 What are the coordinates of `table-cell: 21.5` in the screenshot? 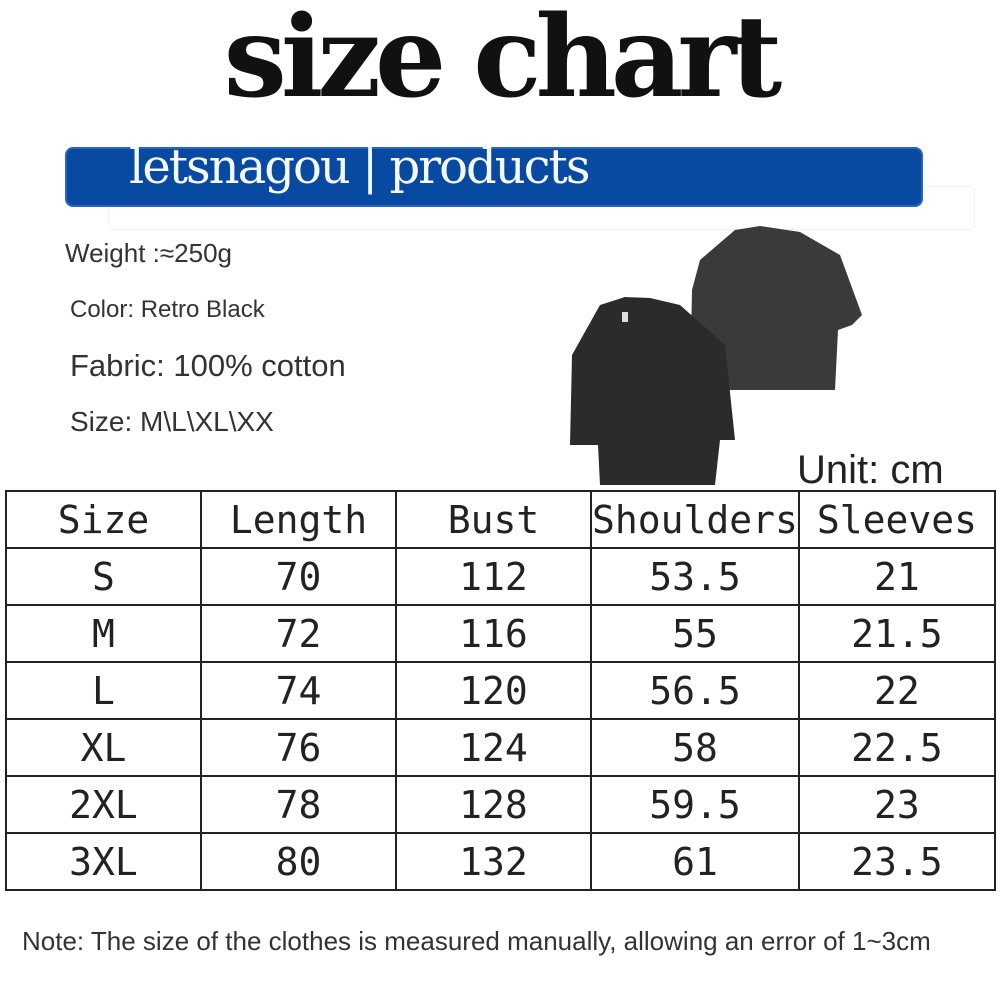 It's located at (896, 633).